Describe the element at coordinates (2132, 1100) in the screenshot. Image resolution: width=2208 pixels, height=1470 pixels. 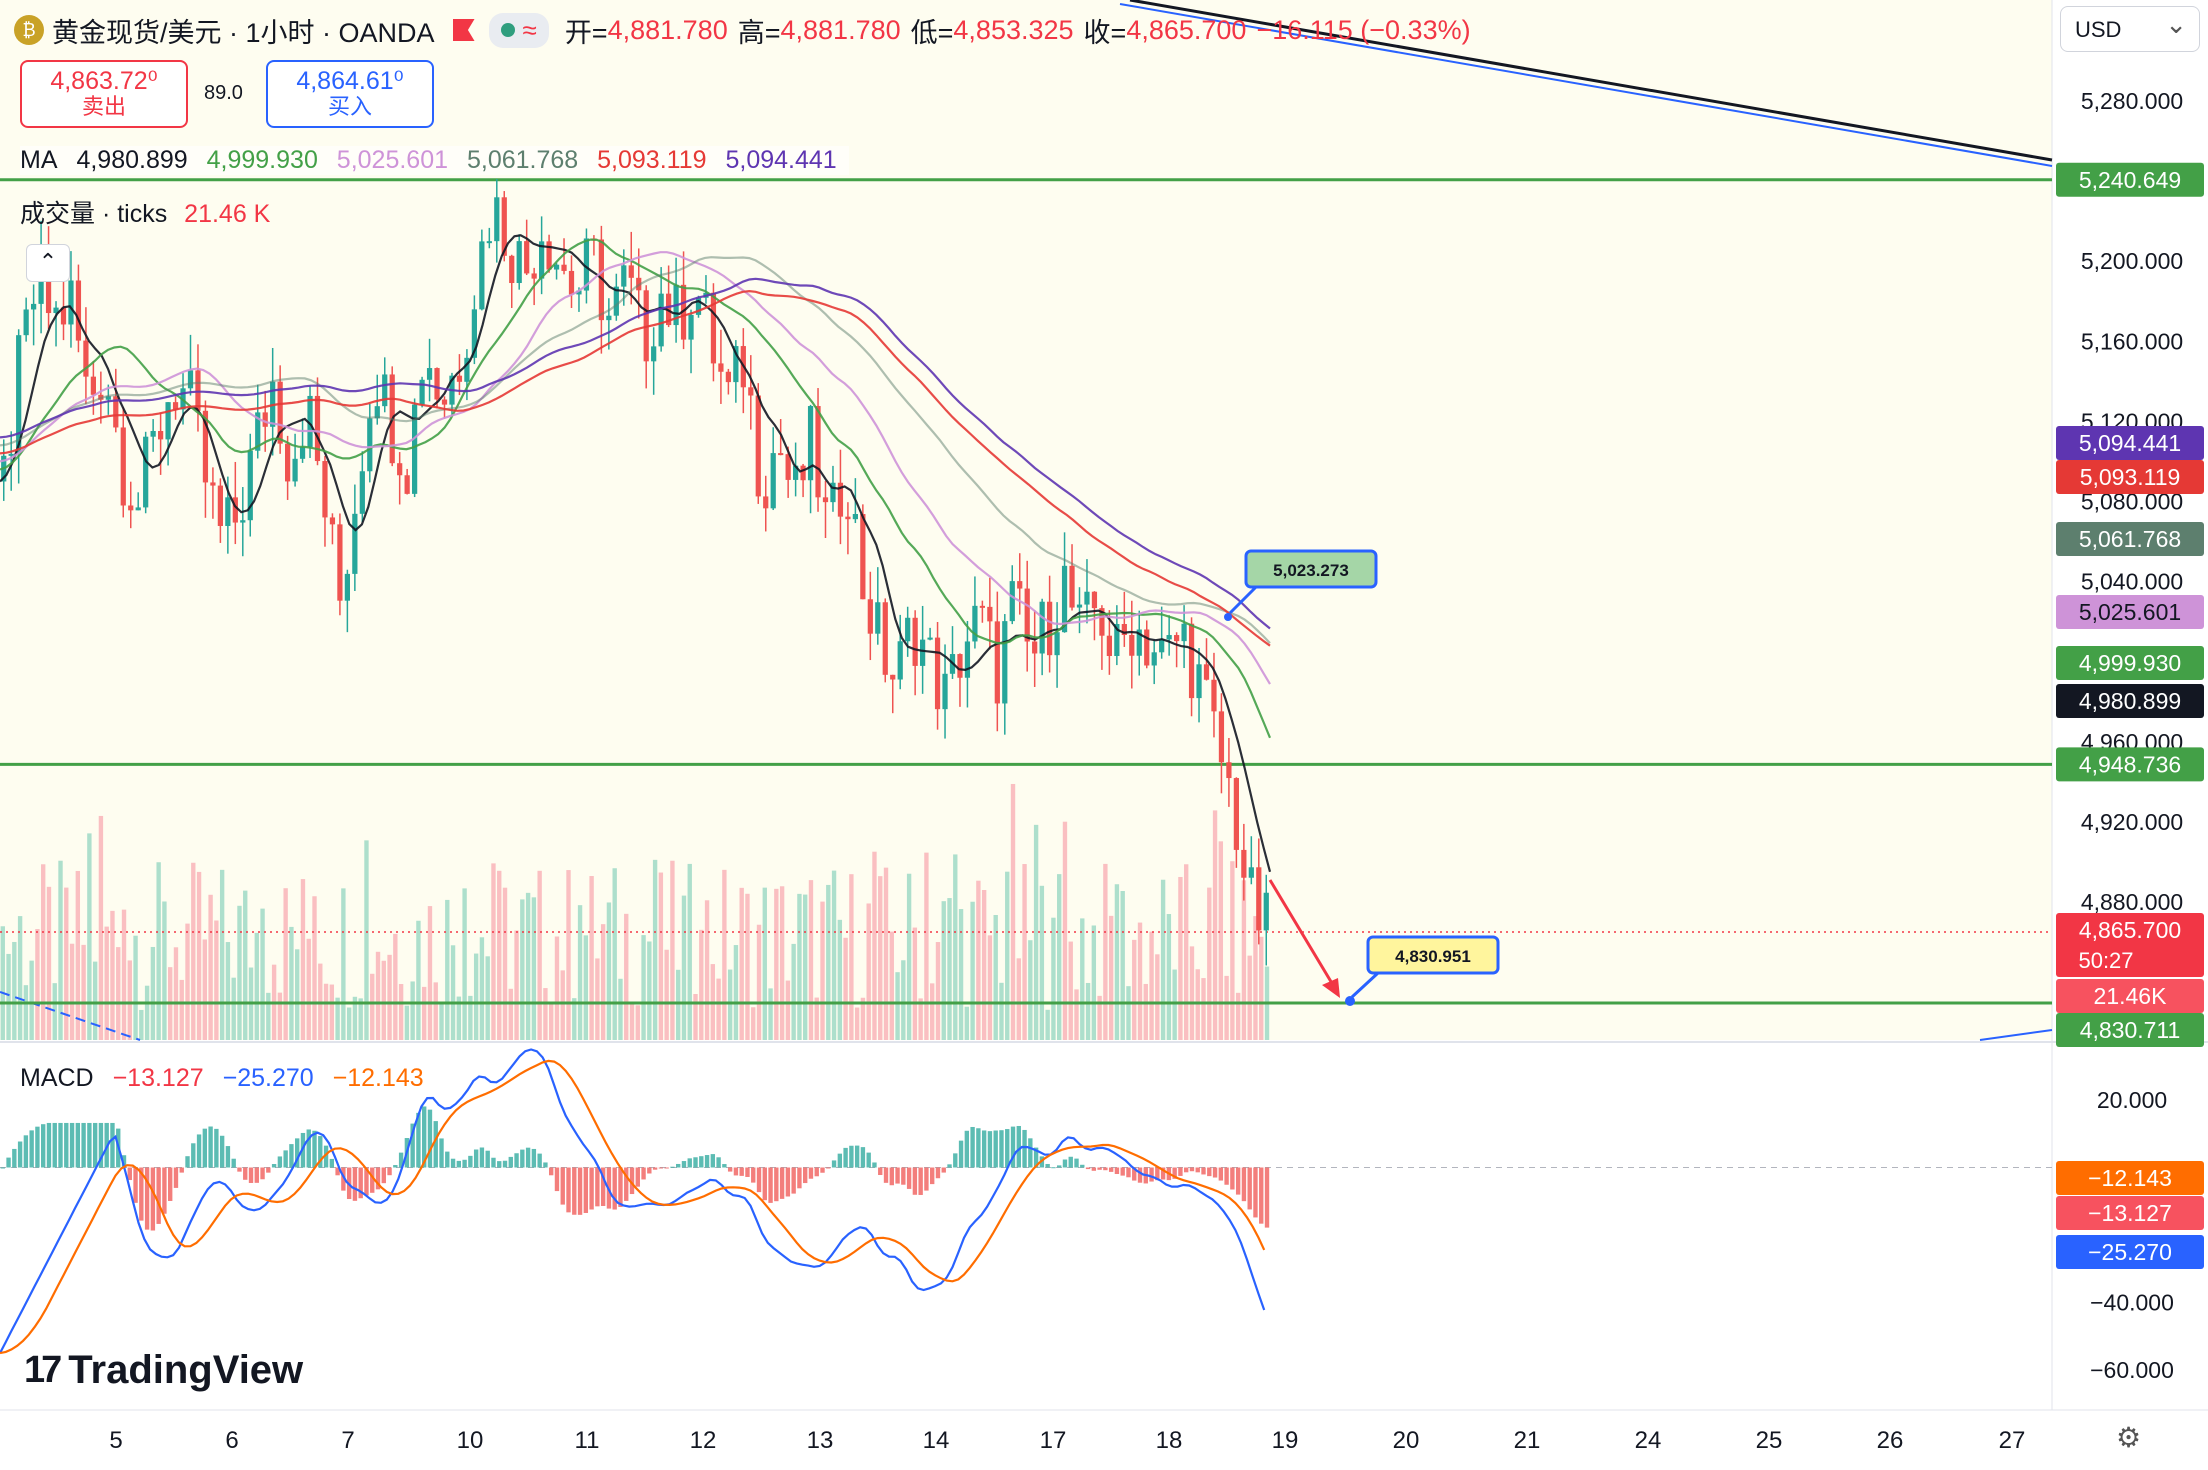
I see `macd-axis-tick: 20.000` at that location.